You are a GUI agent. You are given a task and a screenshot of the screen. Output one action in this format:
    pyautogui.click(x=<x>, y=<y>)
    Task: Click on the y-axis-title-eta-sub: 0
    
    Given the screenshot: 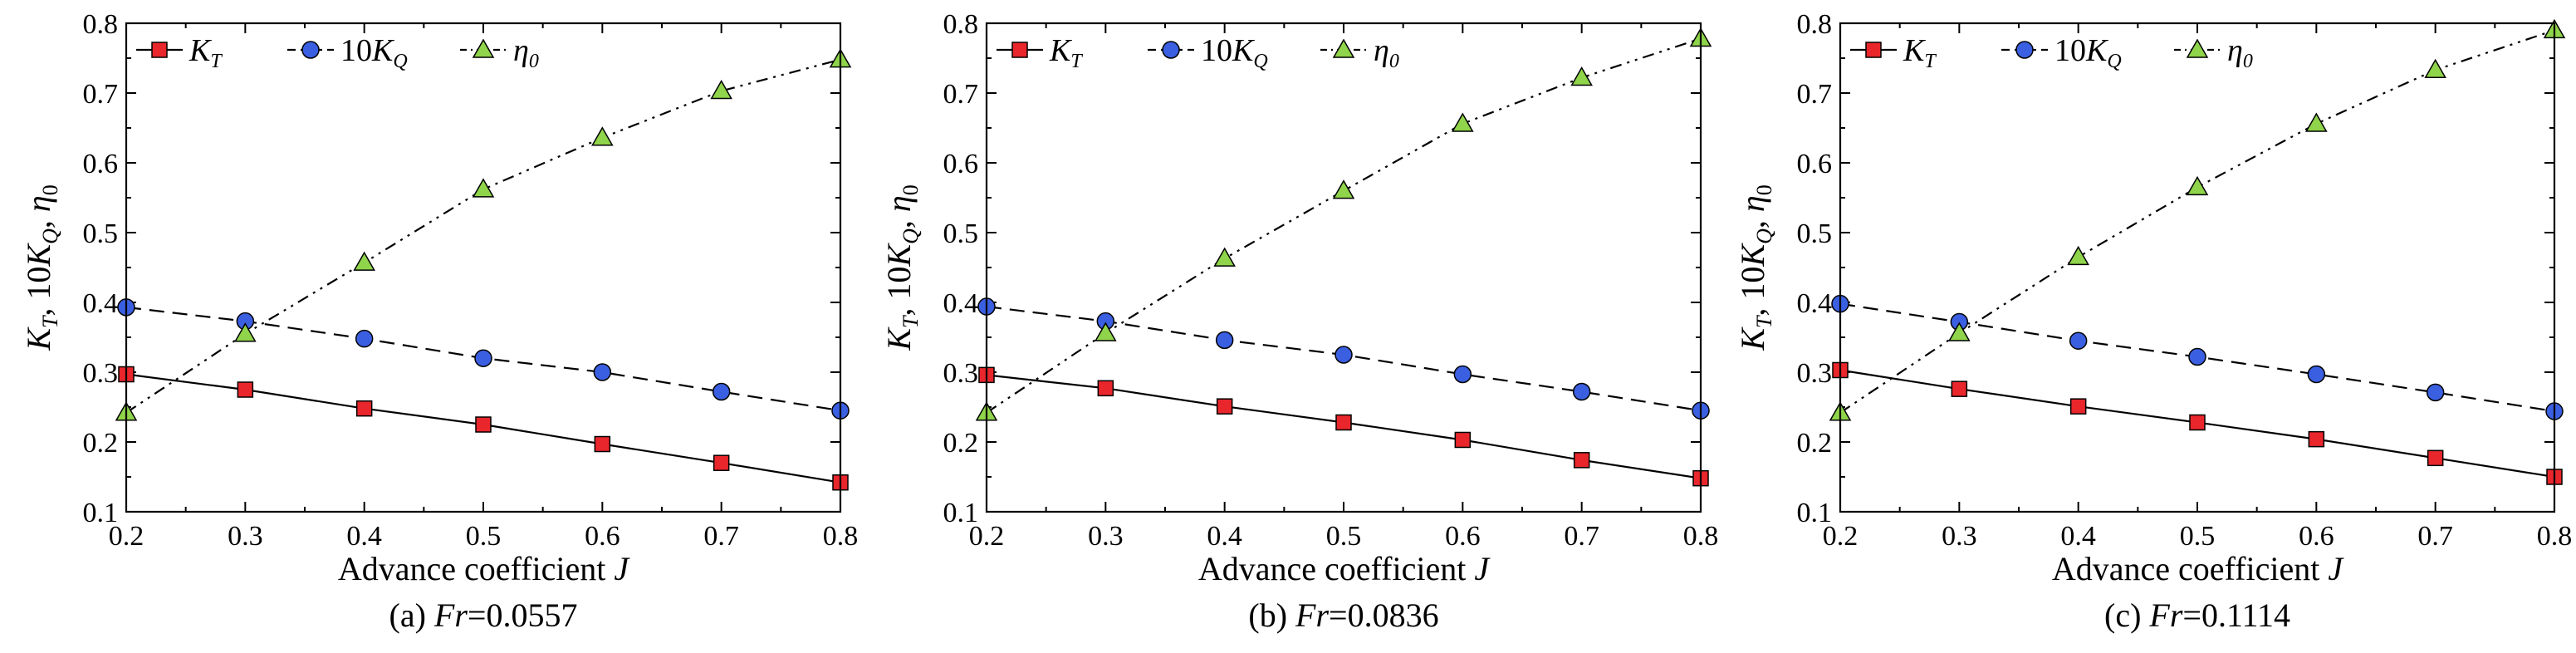 What is the action you would take?
    pyautogui.click(x=1764, y=189)
    